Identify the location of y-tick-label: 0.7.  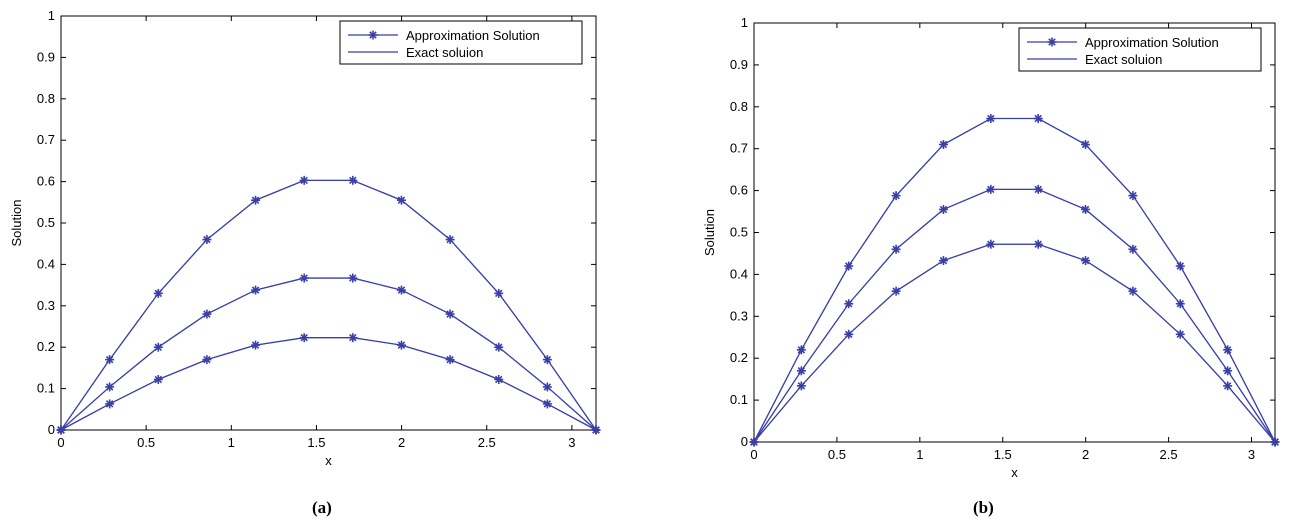
(46, 139).